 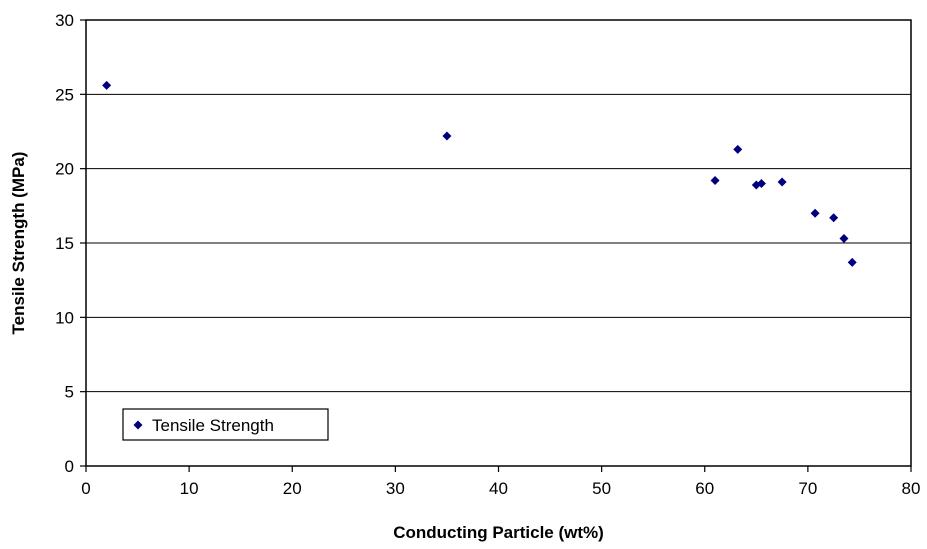 I want to click on y-tick-label: 15, so click(x=64, y=243).